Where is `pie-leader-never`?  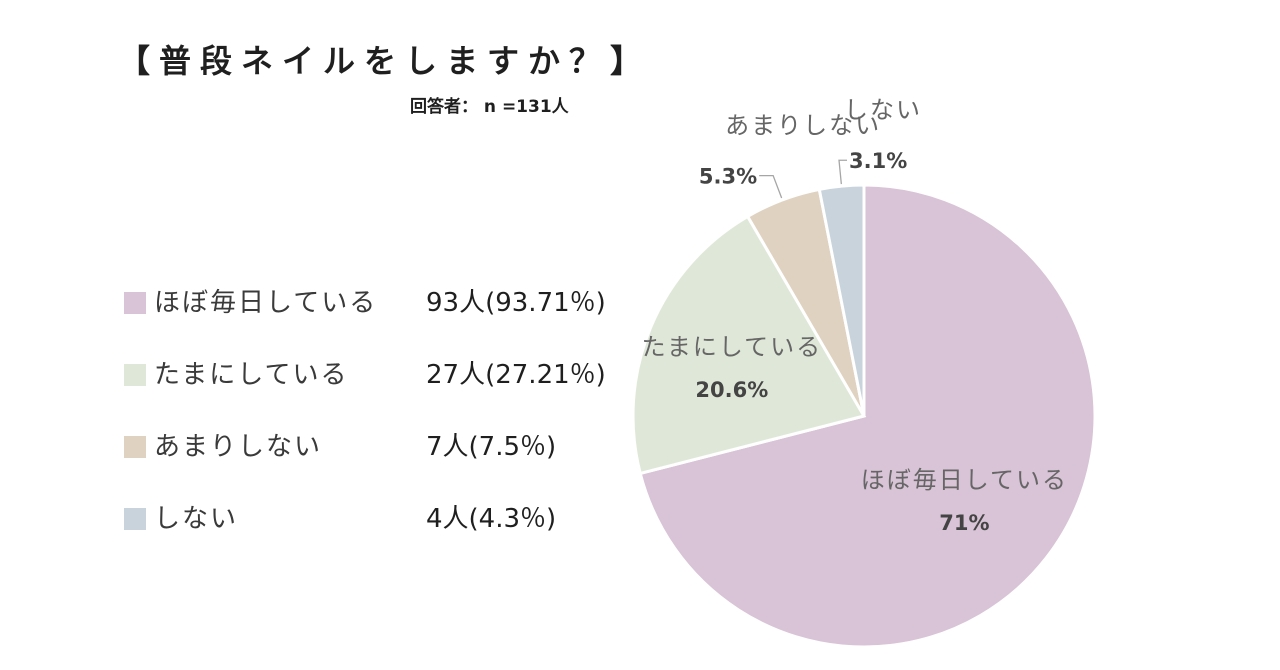 pie-leader-never is located at coordinates (843, 172).